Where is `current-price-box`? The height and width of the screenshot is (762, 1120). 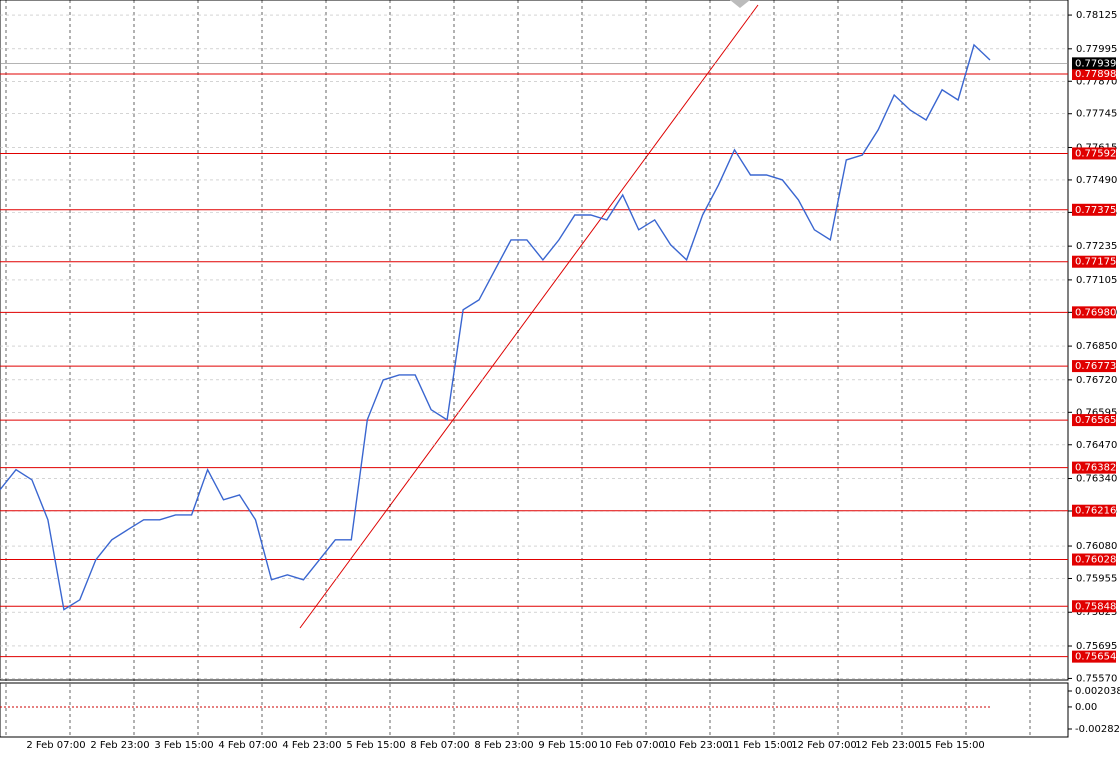 current-price-box is located at coordinates (1094, 63).